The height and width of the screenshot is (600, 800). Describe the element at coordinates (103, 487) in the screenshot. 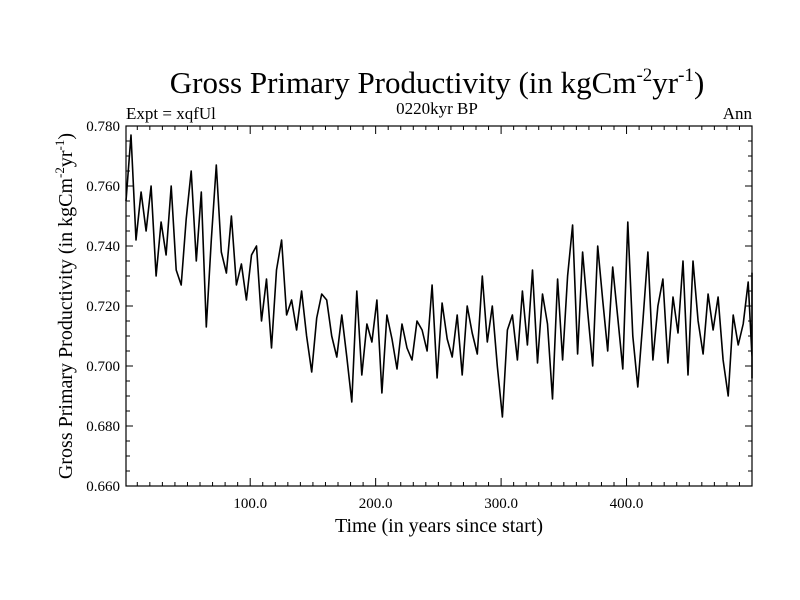

I see `y-tick-label: 0.660` at that location.